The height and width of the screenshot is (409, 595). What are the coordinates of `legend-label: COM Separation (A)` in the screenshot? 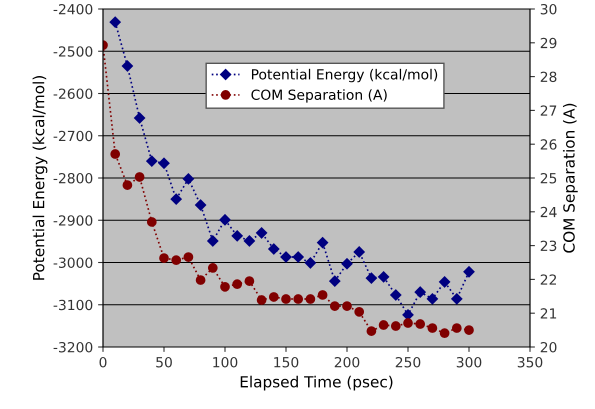 It's located at (319, 96).